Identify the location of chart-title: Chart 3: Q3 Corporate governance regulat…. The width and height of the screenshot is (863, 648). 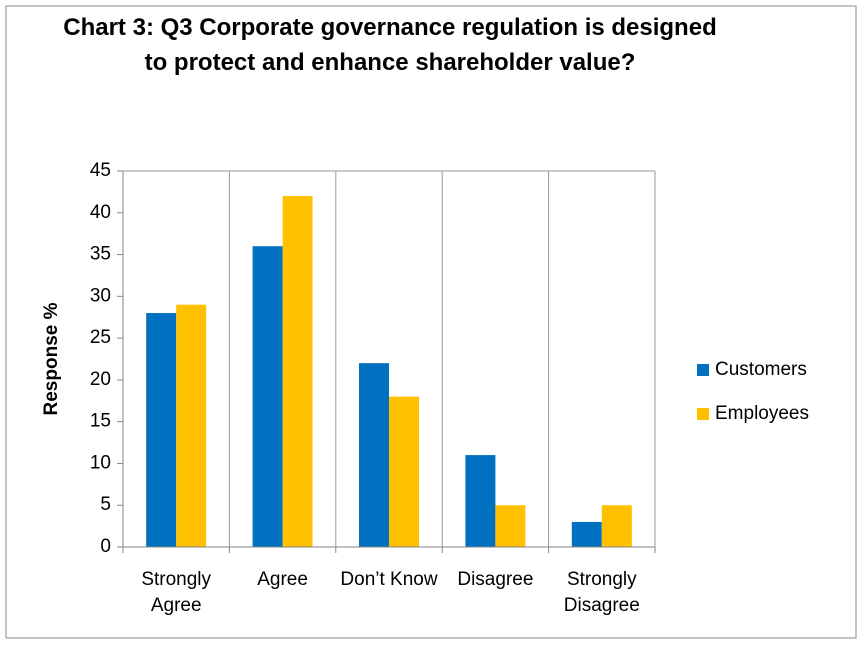
(390, 45).